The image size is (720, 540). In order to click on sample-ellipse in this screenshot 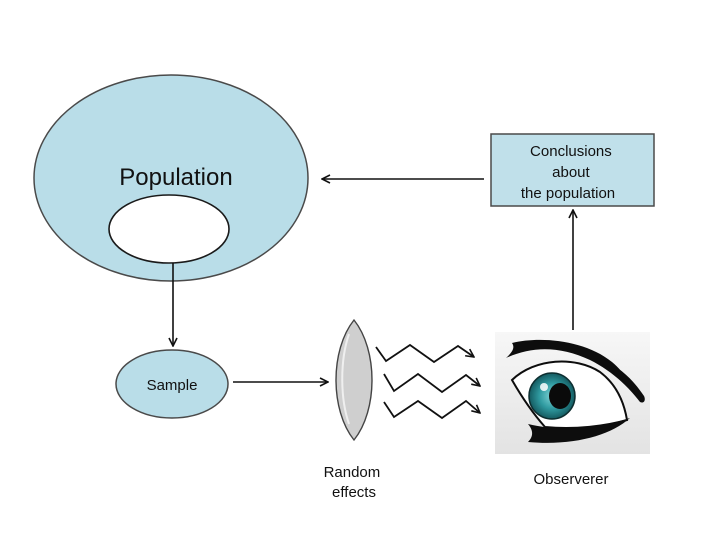, I will do `click(172, 384)`.